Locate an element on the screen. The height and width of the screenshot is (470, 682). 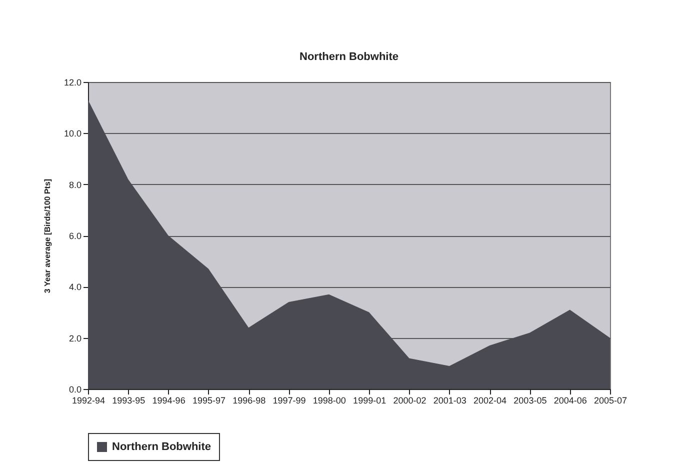
y-axis-title: 3 Year average [Birds/100 Pts] is located at coordinates (47, 236).